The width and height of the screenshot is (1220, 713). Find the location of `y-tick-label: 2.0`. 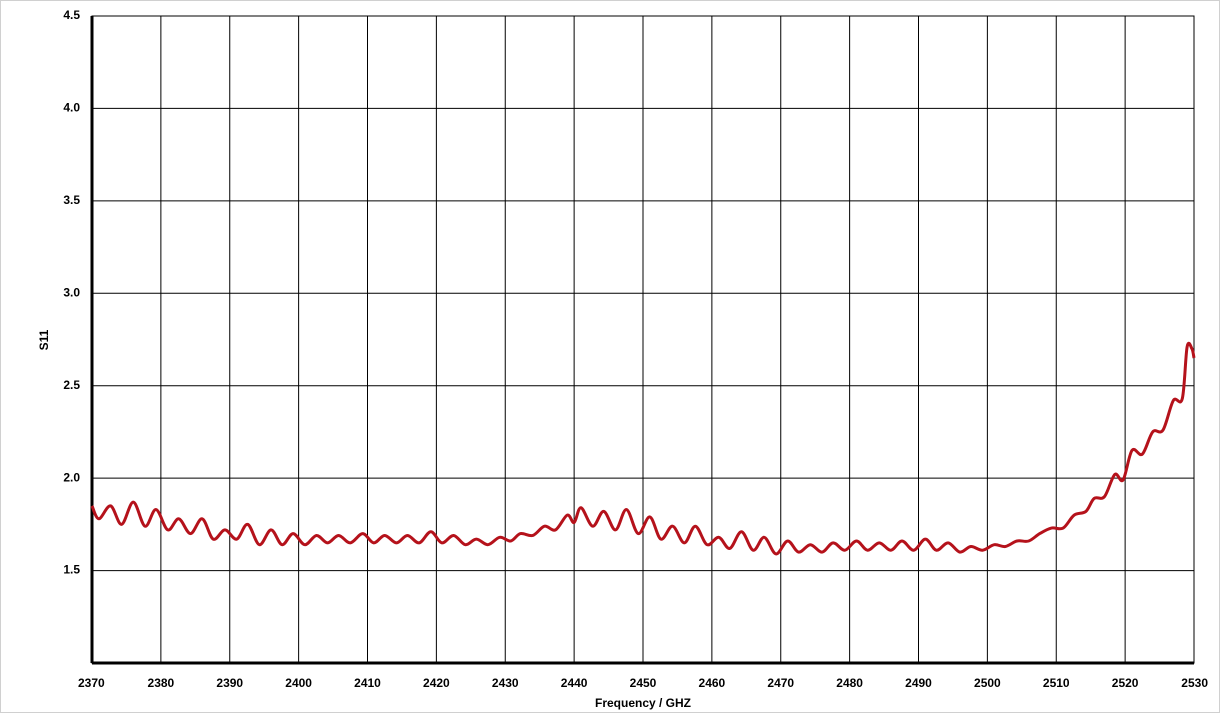

y-tick-label: 2.0 is located at coordinates (71, 477).